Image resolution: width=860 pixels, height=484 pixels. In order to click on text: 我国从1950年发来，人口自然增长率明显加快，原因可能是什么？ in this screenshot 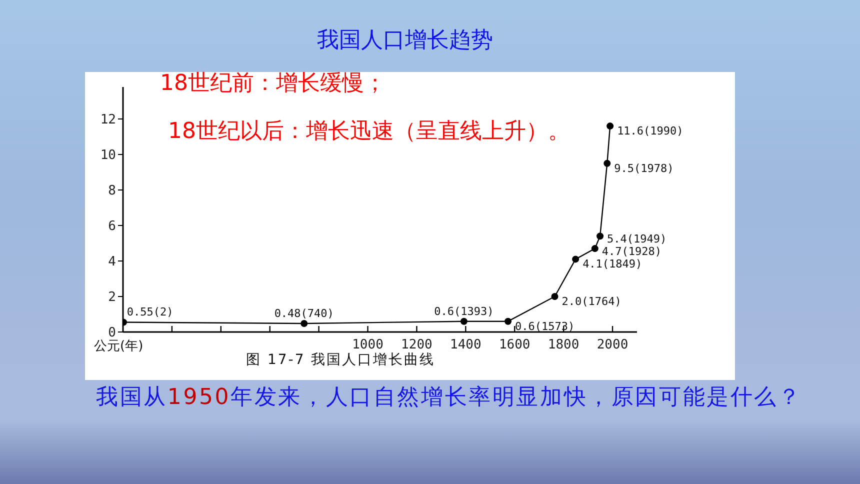, I will do `click(449, 397)`.